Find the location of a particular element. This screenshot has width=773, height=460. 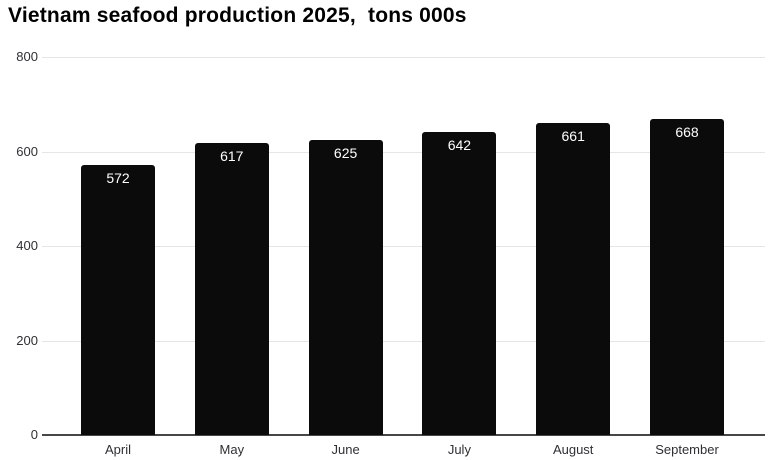

bar-value-label-april: 572 is located at coordinates (118, 177).